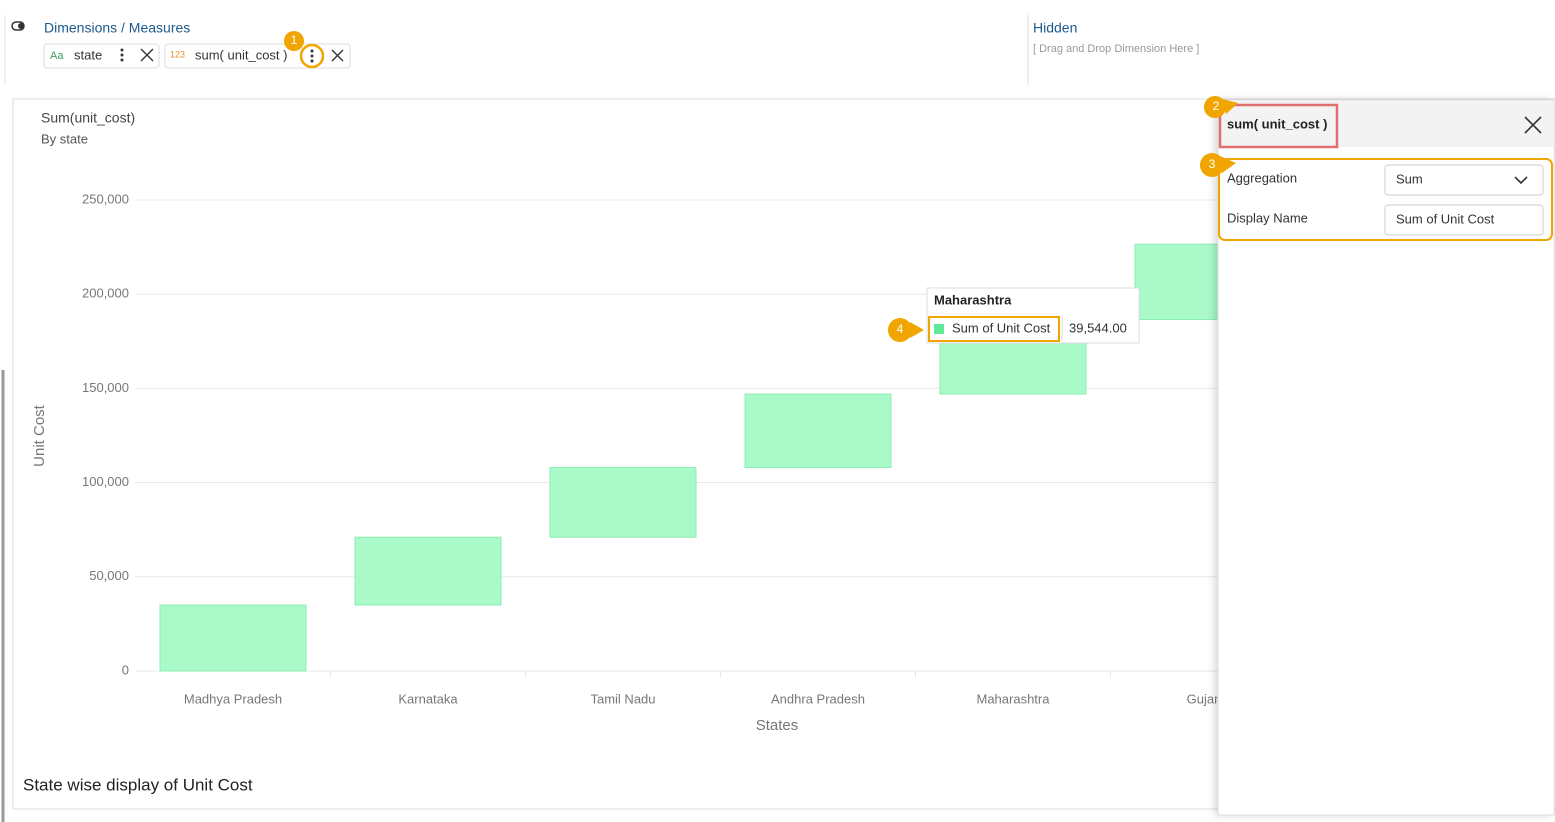 The width and height of the screenshot is (1555, 822). What do you see at coordinates (1014, 698) in the screenshot?
I see `x-tick-label: Maharashtra` at bounding box center [1014, 698].